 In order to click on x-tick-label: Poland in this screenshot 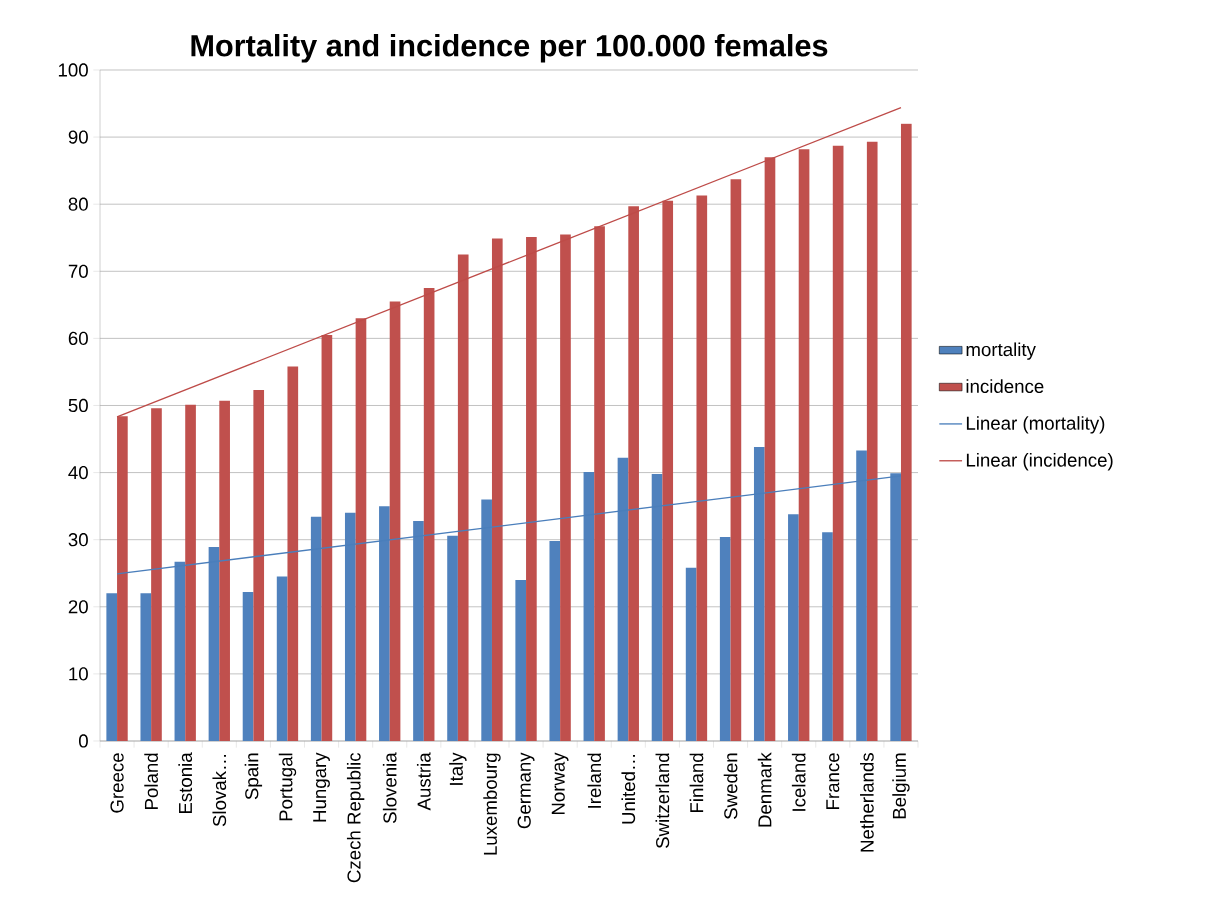, I will do `click(151, 781)`.